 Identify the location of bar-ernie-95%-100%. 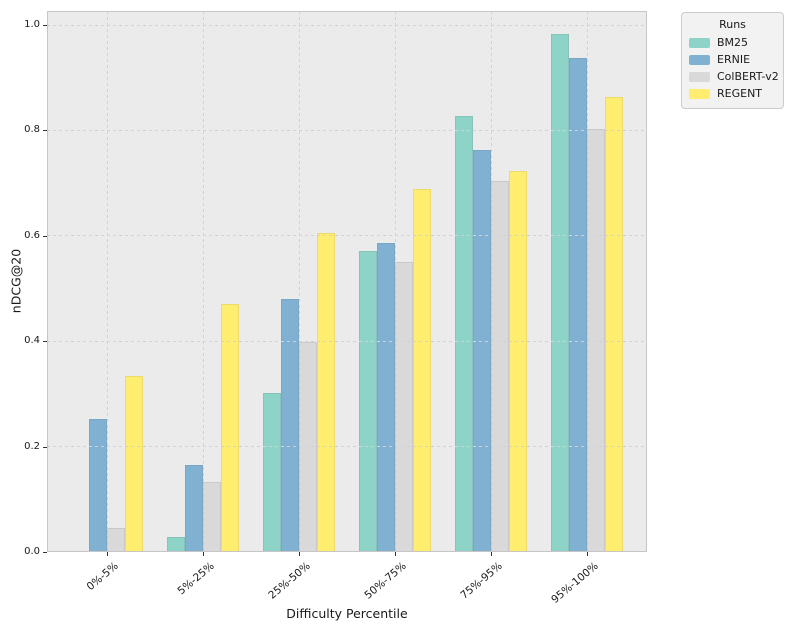
(578, 305).